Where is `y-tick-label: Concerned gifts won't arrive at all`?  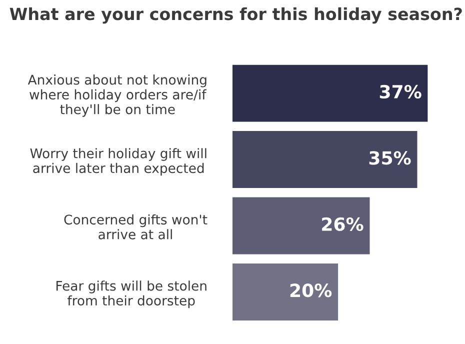
y-tick-label: Concerned gifts won't arrive at all is located at coordinates (136, 227).